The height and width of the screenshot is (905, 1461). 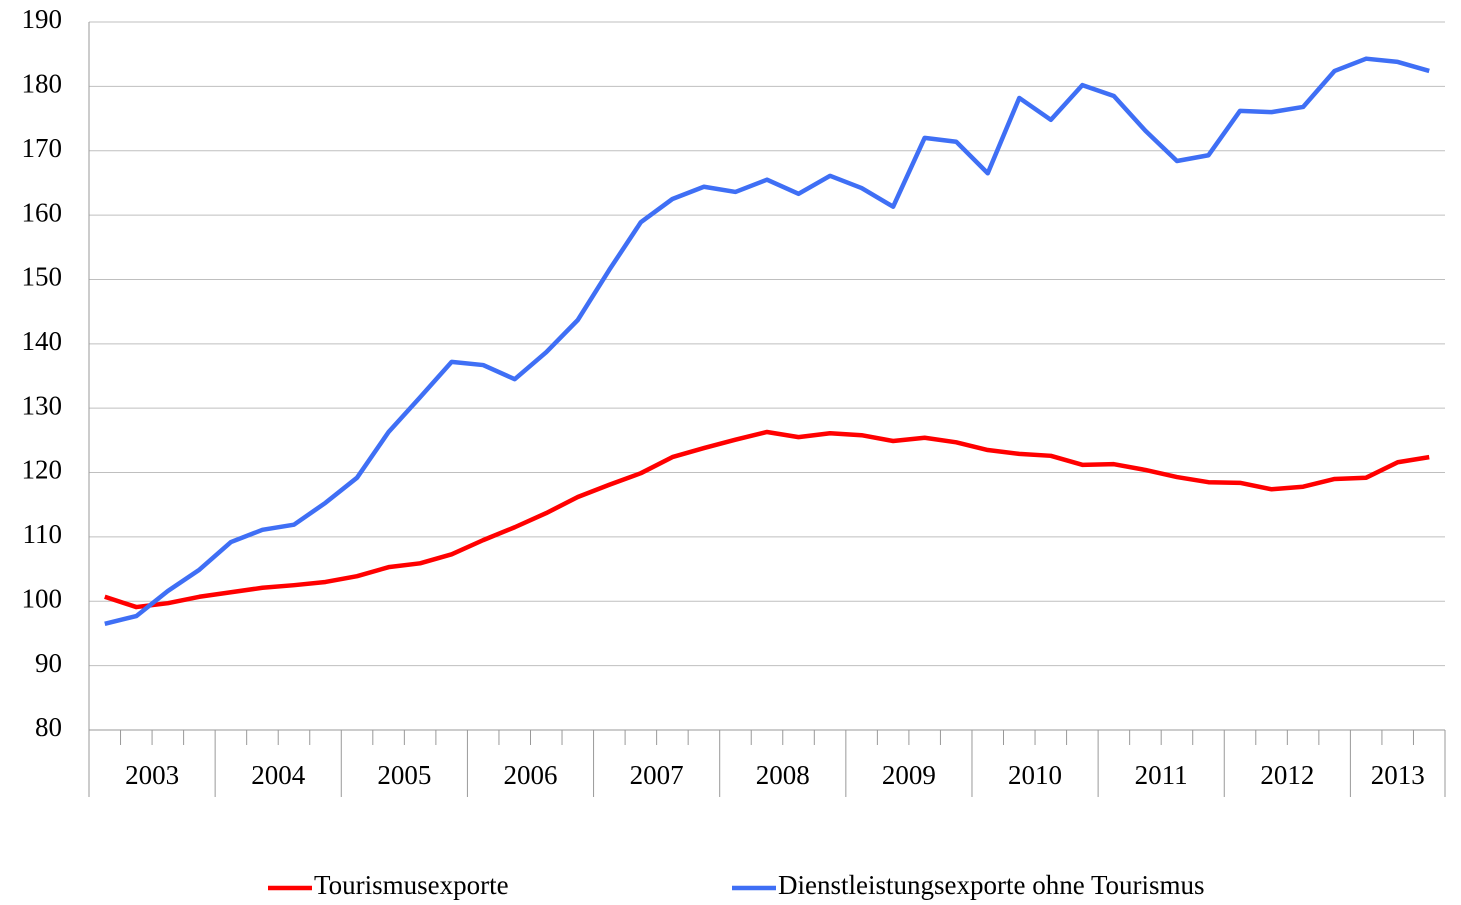 I want to click on legend-label: Dienstleistungsexporte ohne Tourismus, so click(x=991, y=885).